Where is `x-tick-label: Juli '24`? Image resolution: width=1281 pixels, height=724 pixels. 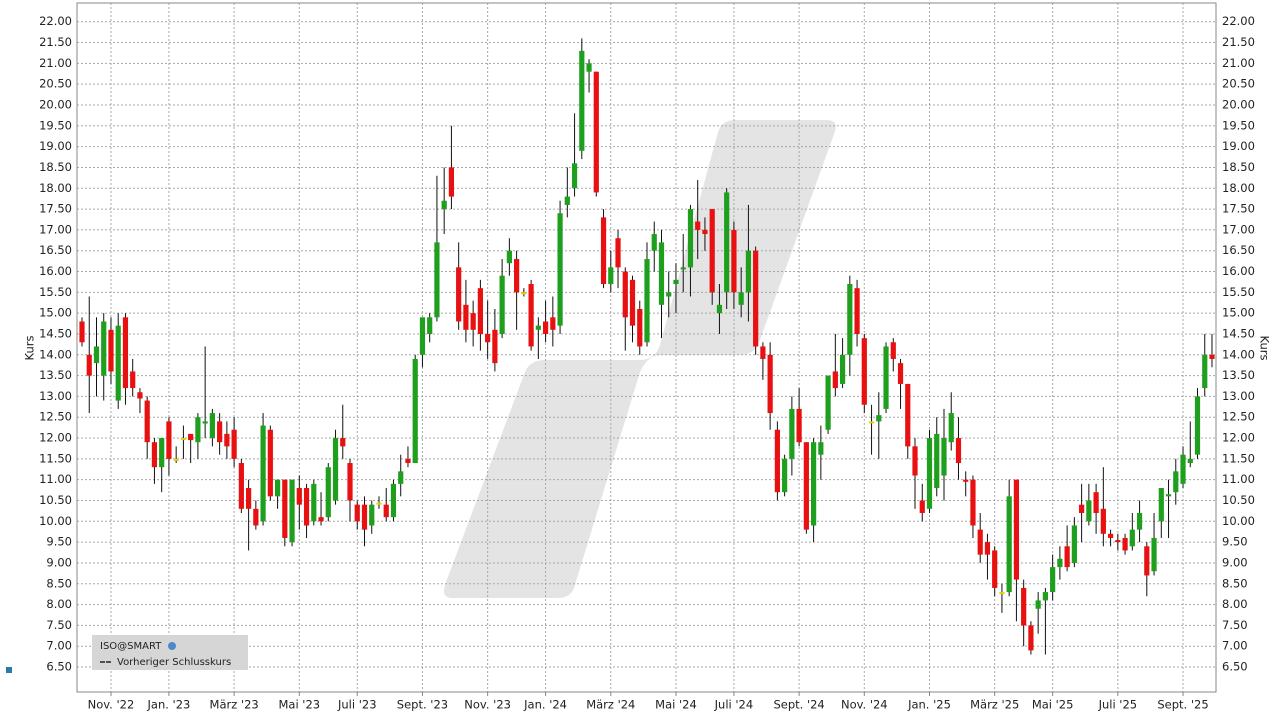 x-tick-label: Juli '24 is located at coordinates (734, 705).